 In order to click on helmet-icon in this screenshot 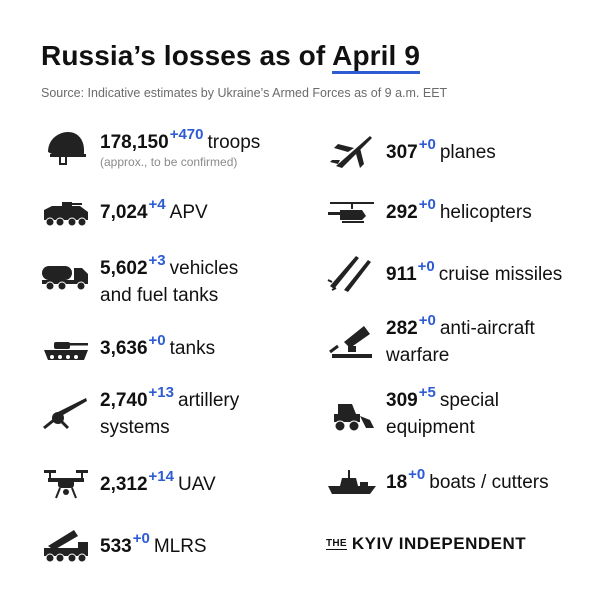, I will do `click(66, 148)`.